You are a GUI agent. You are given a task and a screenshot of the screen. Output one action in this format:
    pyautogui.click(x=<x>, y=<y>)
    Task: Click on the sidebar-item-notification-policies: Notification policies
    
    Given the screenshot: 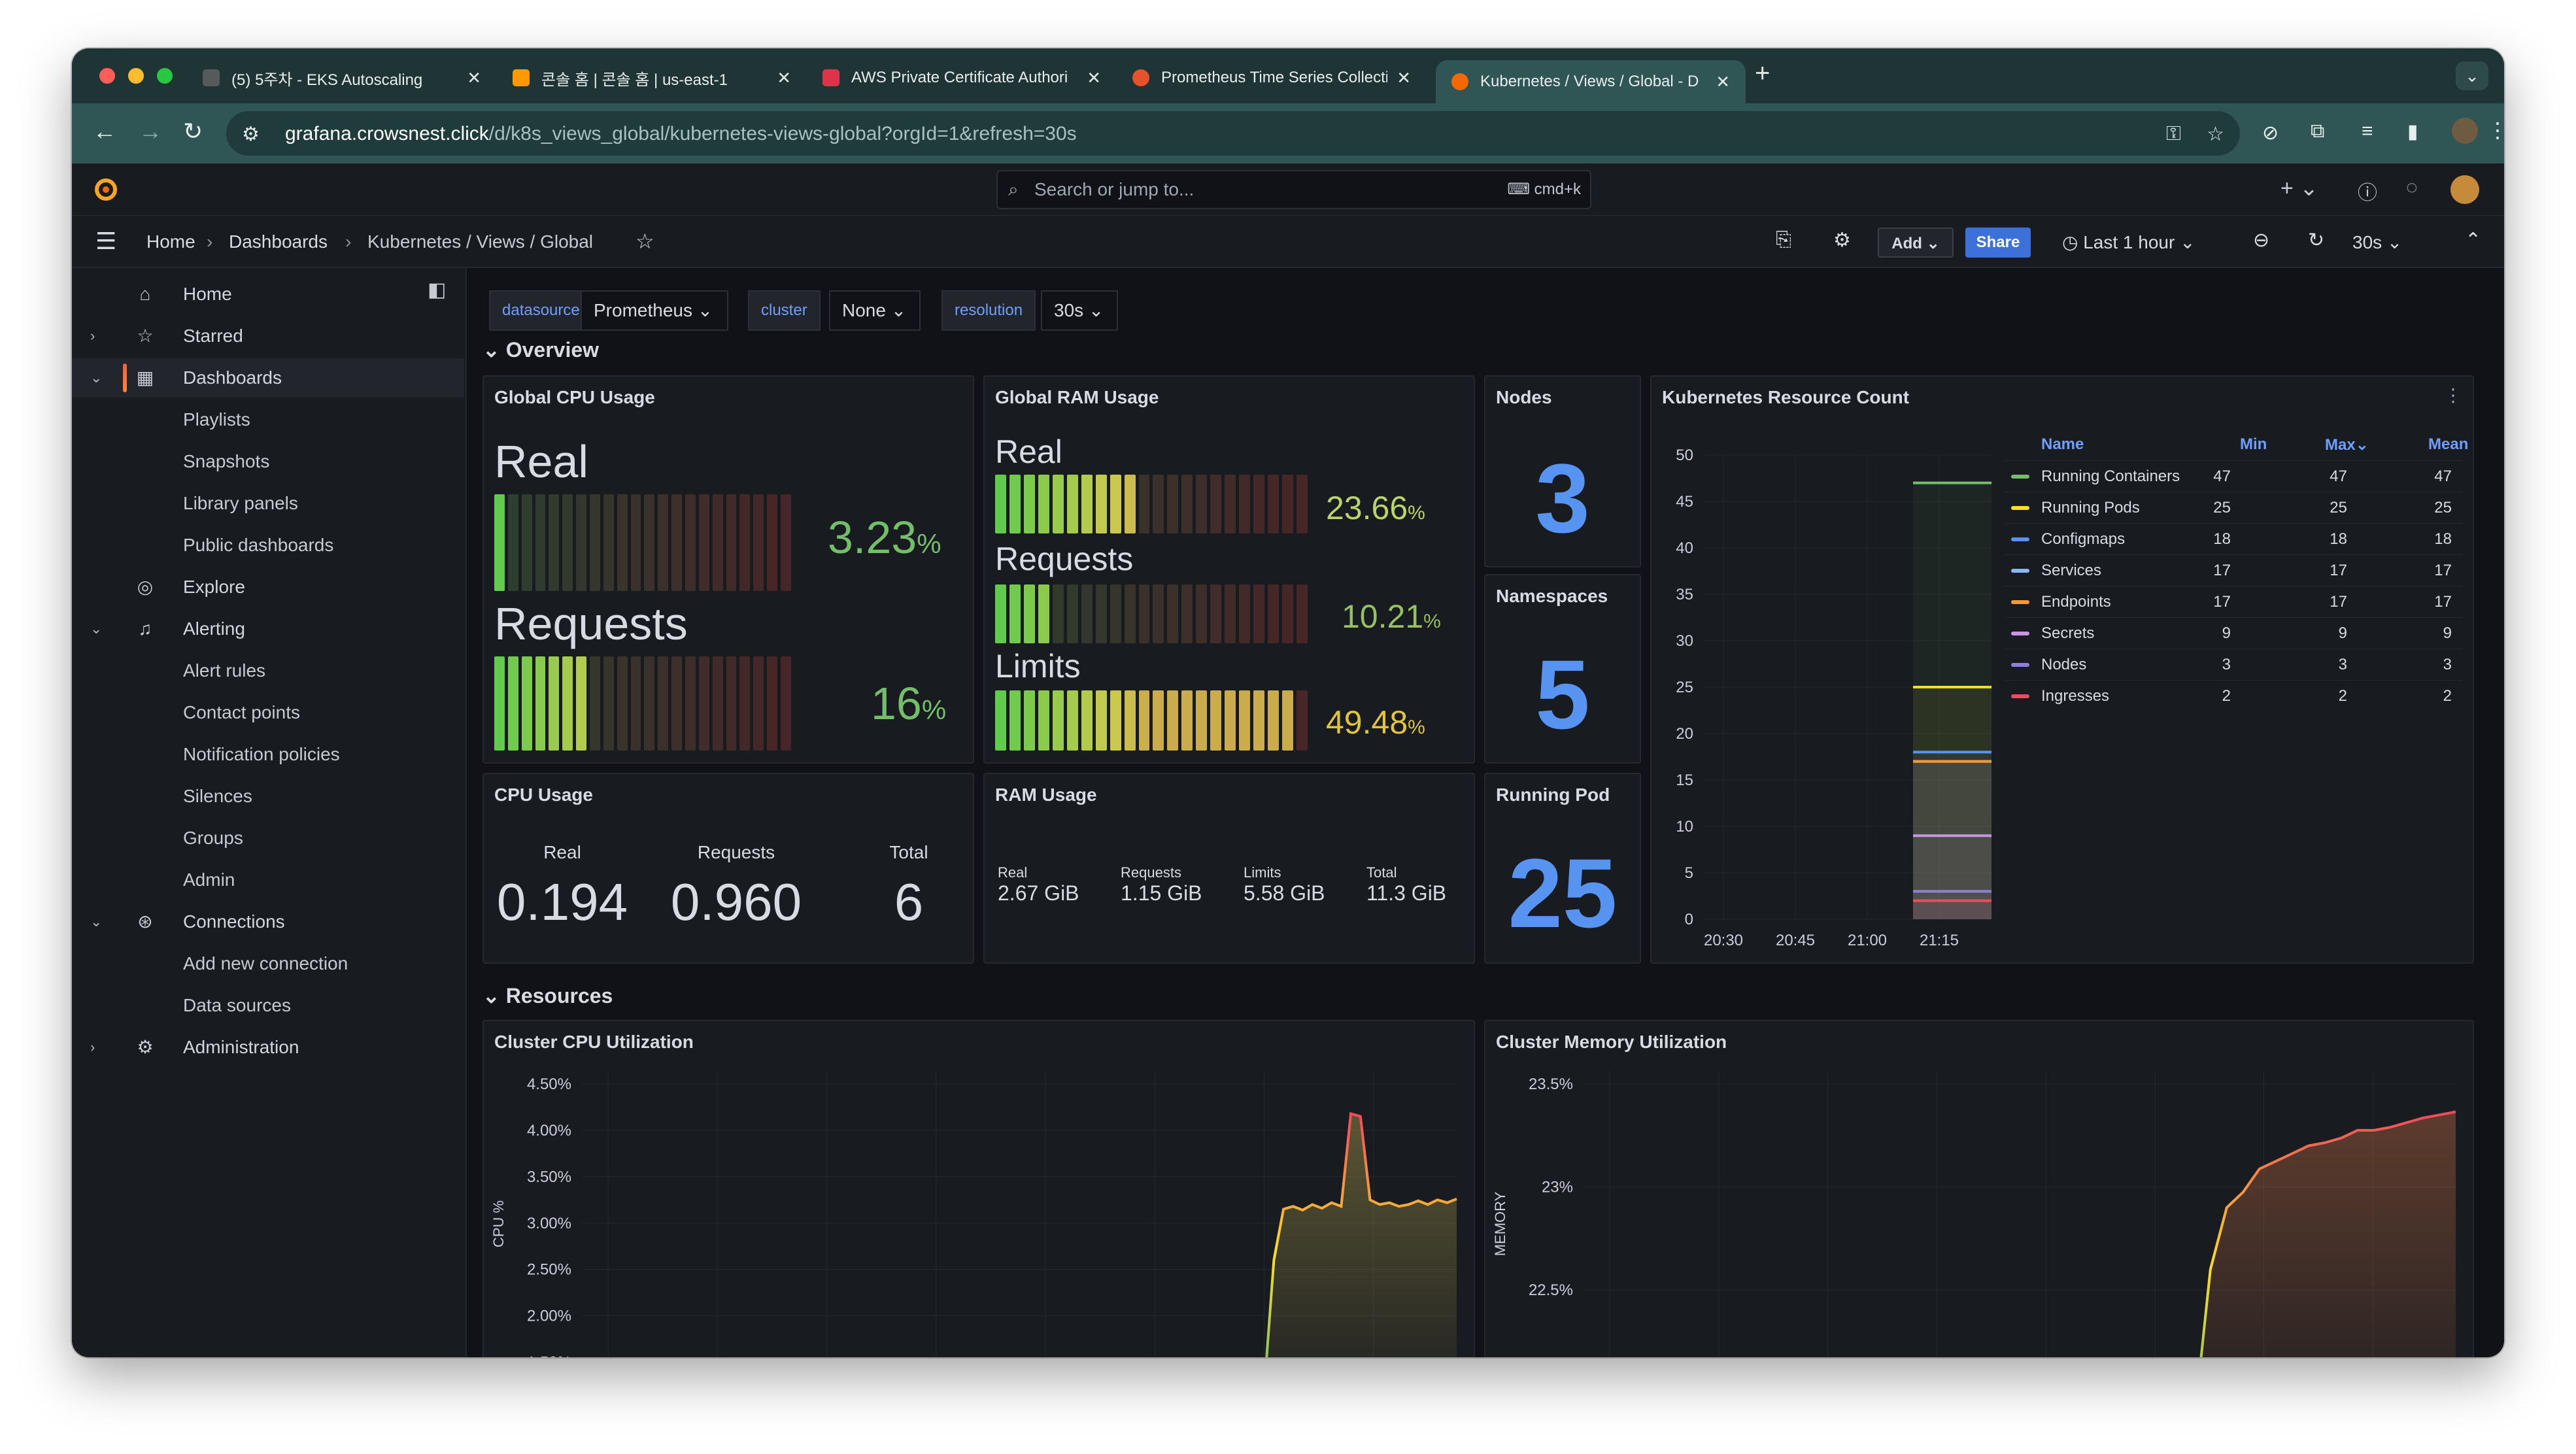 What is the action you would take?
    pyautogui.click(x=268, y=754)
    